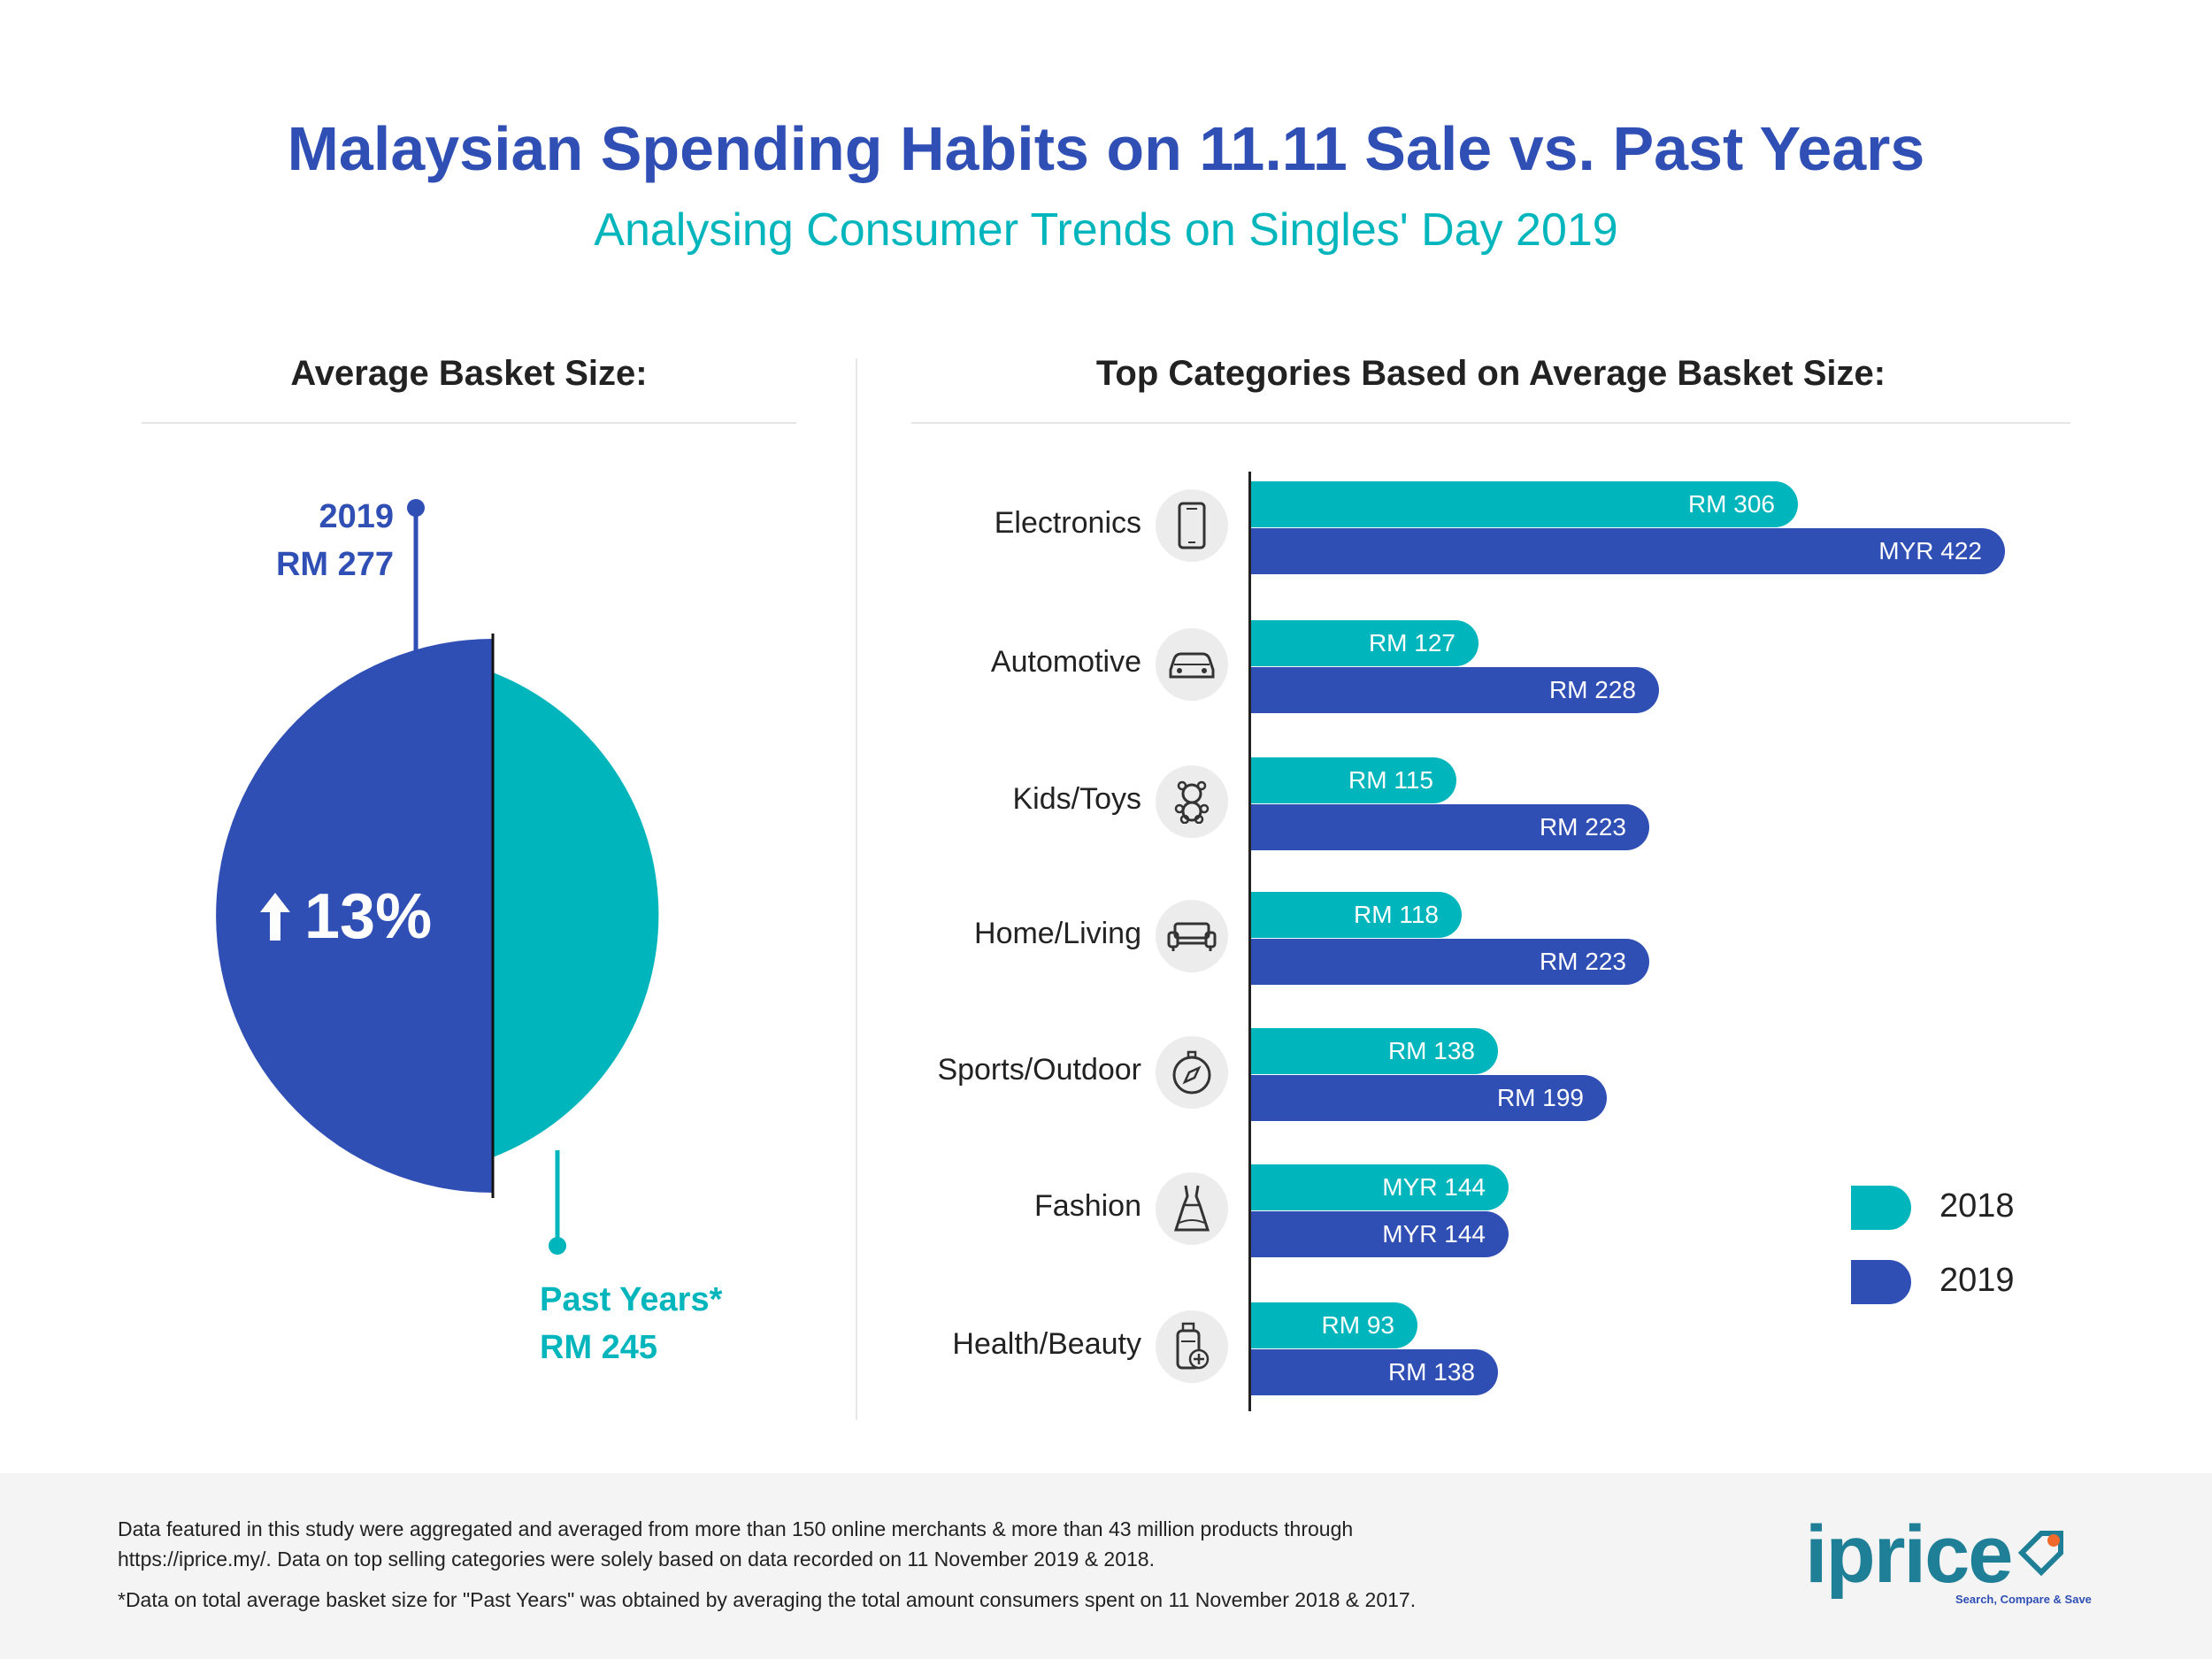 The image size is (2212, 1659). What do you see at coordinates (1358, 1325) in the screenshot?
I see `bar-value-label: RM 93` at bounding box center [1358, 1325].